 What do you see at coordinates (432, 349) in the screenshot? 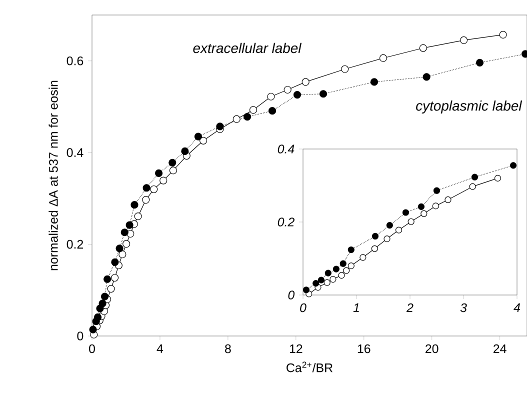
I see `x-tick-label: 20` at bounding box center [432, 349].